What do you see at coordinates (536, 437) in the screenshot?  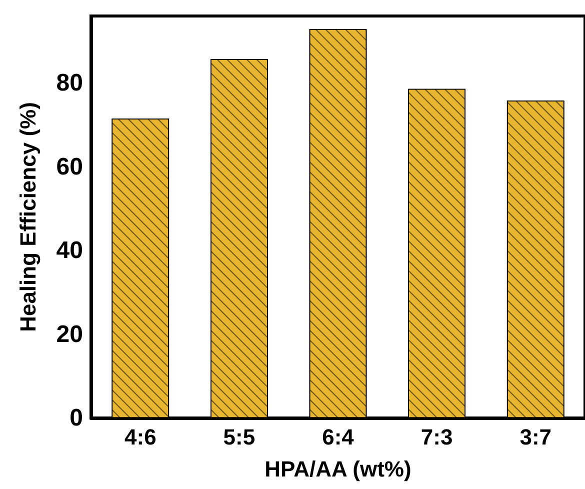 I see `x-tick-label: 3:7` at bounding box center [536, 437].